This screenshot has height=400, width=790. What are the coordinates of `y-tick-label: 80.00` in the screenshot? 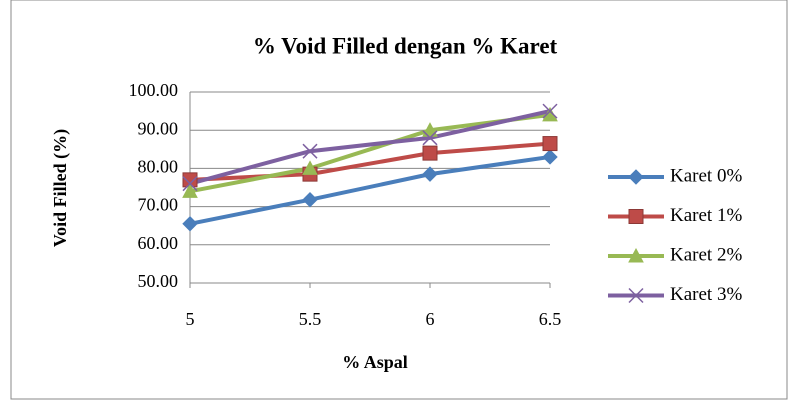 It's located at (158, 167).